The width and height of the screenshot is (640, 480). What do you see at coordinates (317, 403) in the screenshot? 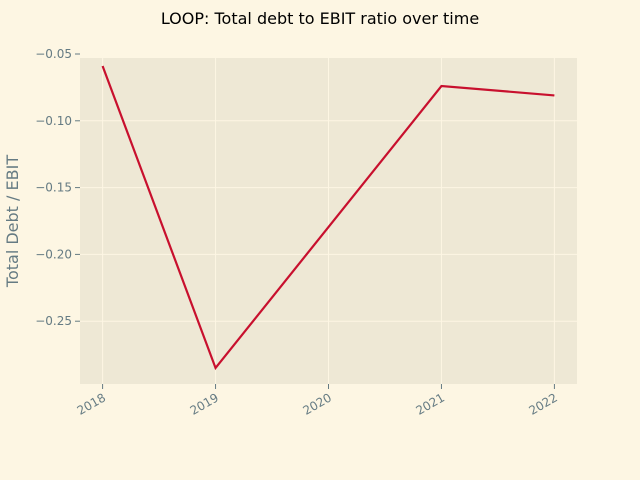
I see `x-tick-label: 2020` at bounding box center [317, 403].